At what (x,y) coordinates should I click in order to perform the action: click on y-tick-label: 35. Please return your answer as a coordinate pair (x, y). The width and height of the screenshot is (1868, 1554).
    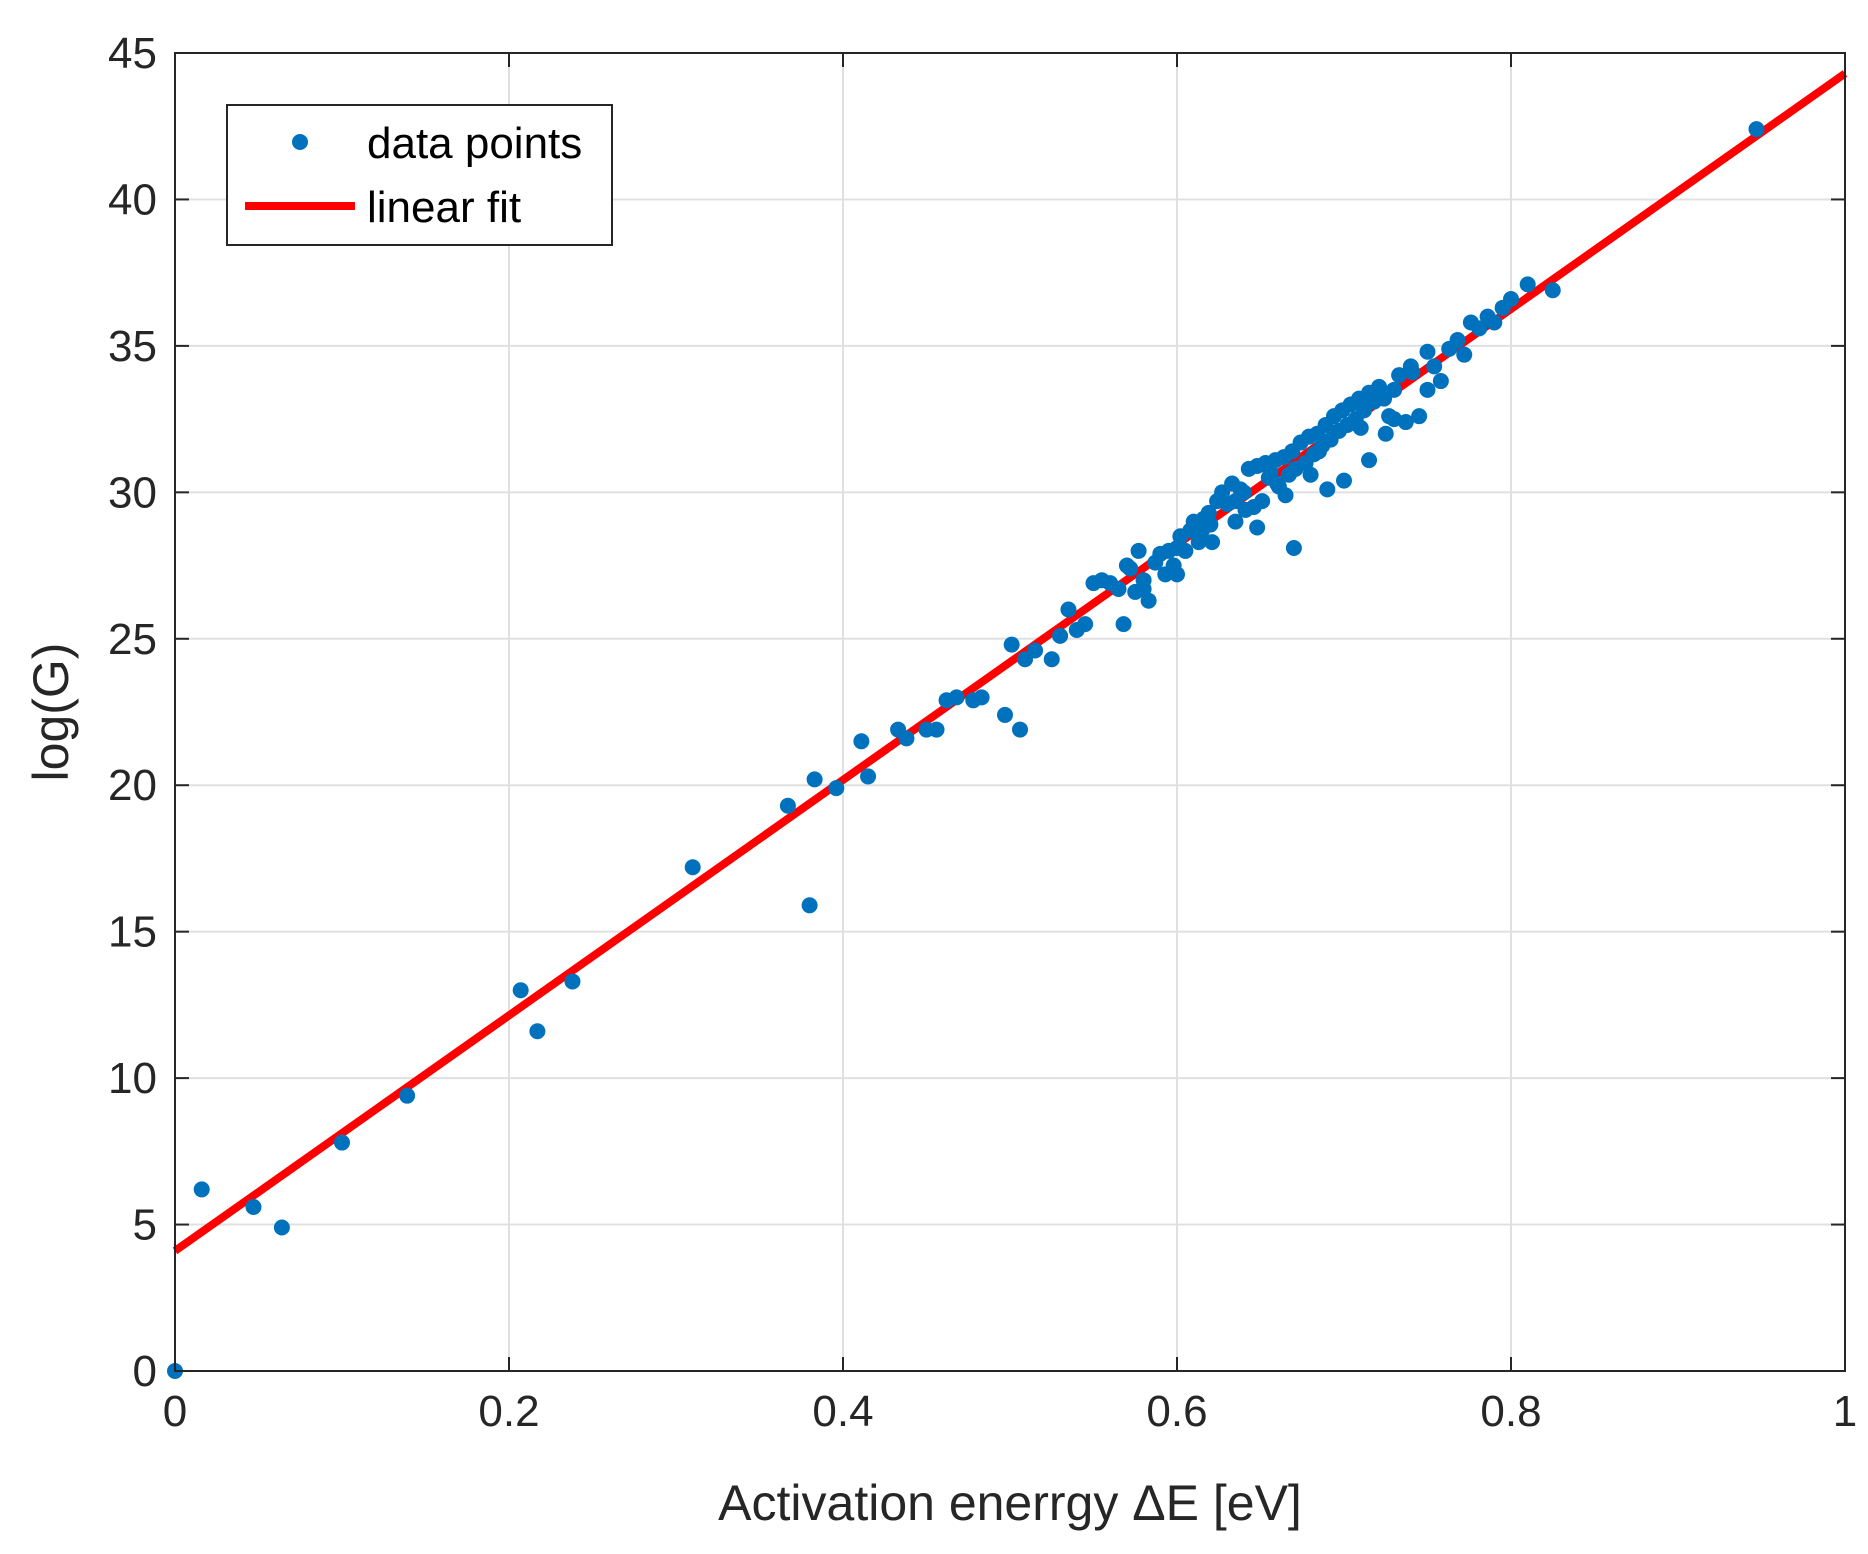
    Looking at the image, I should click on (132, 346).